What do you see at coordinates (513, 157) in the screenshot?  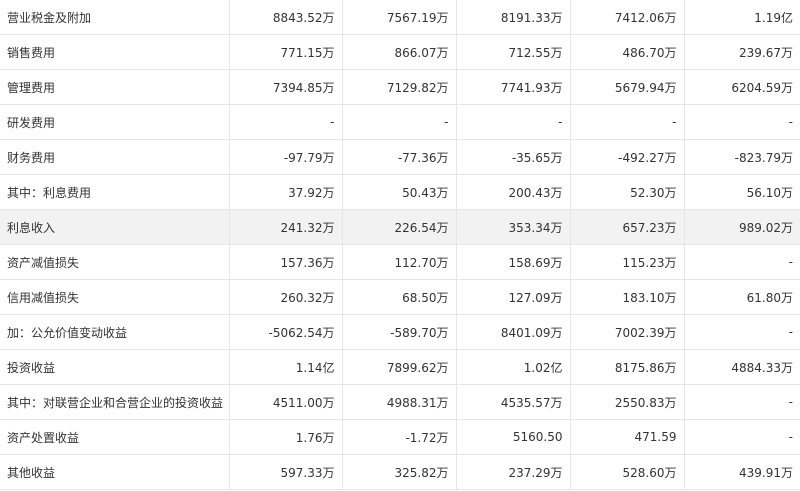 I see `value-cell: -35.65万` at bounding box center [513, 157].